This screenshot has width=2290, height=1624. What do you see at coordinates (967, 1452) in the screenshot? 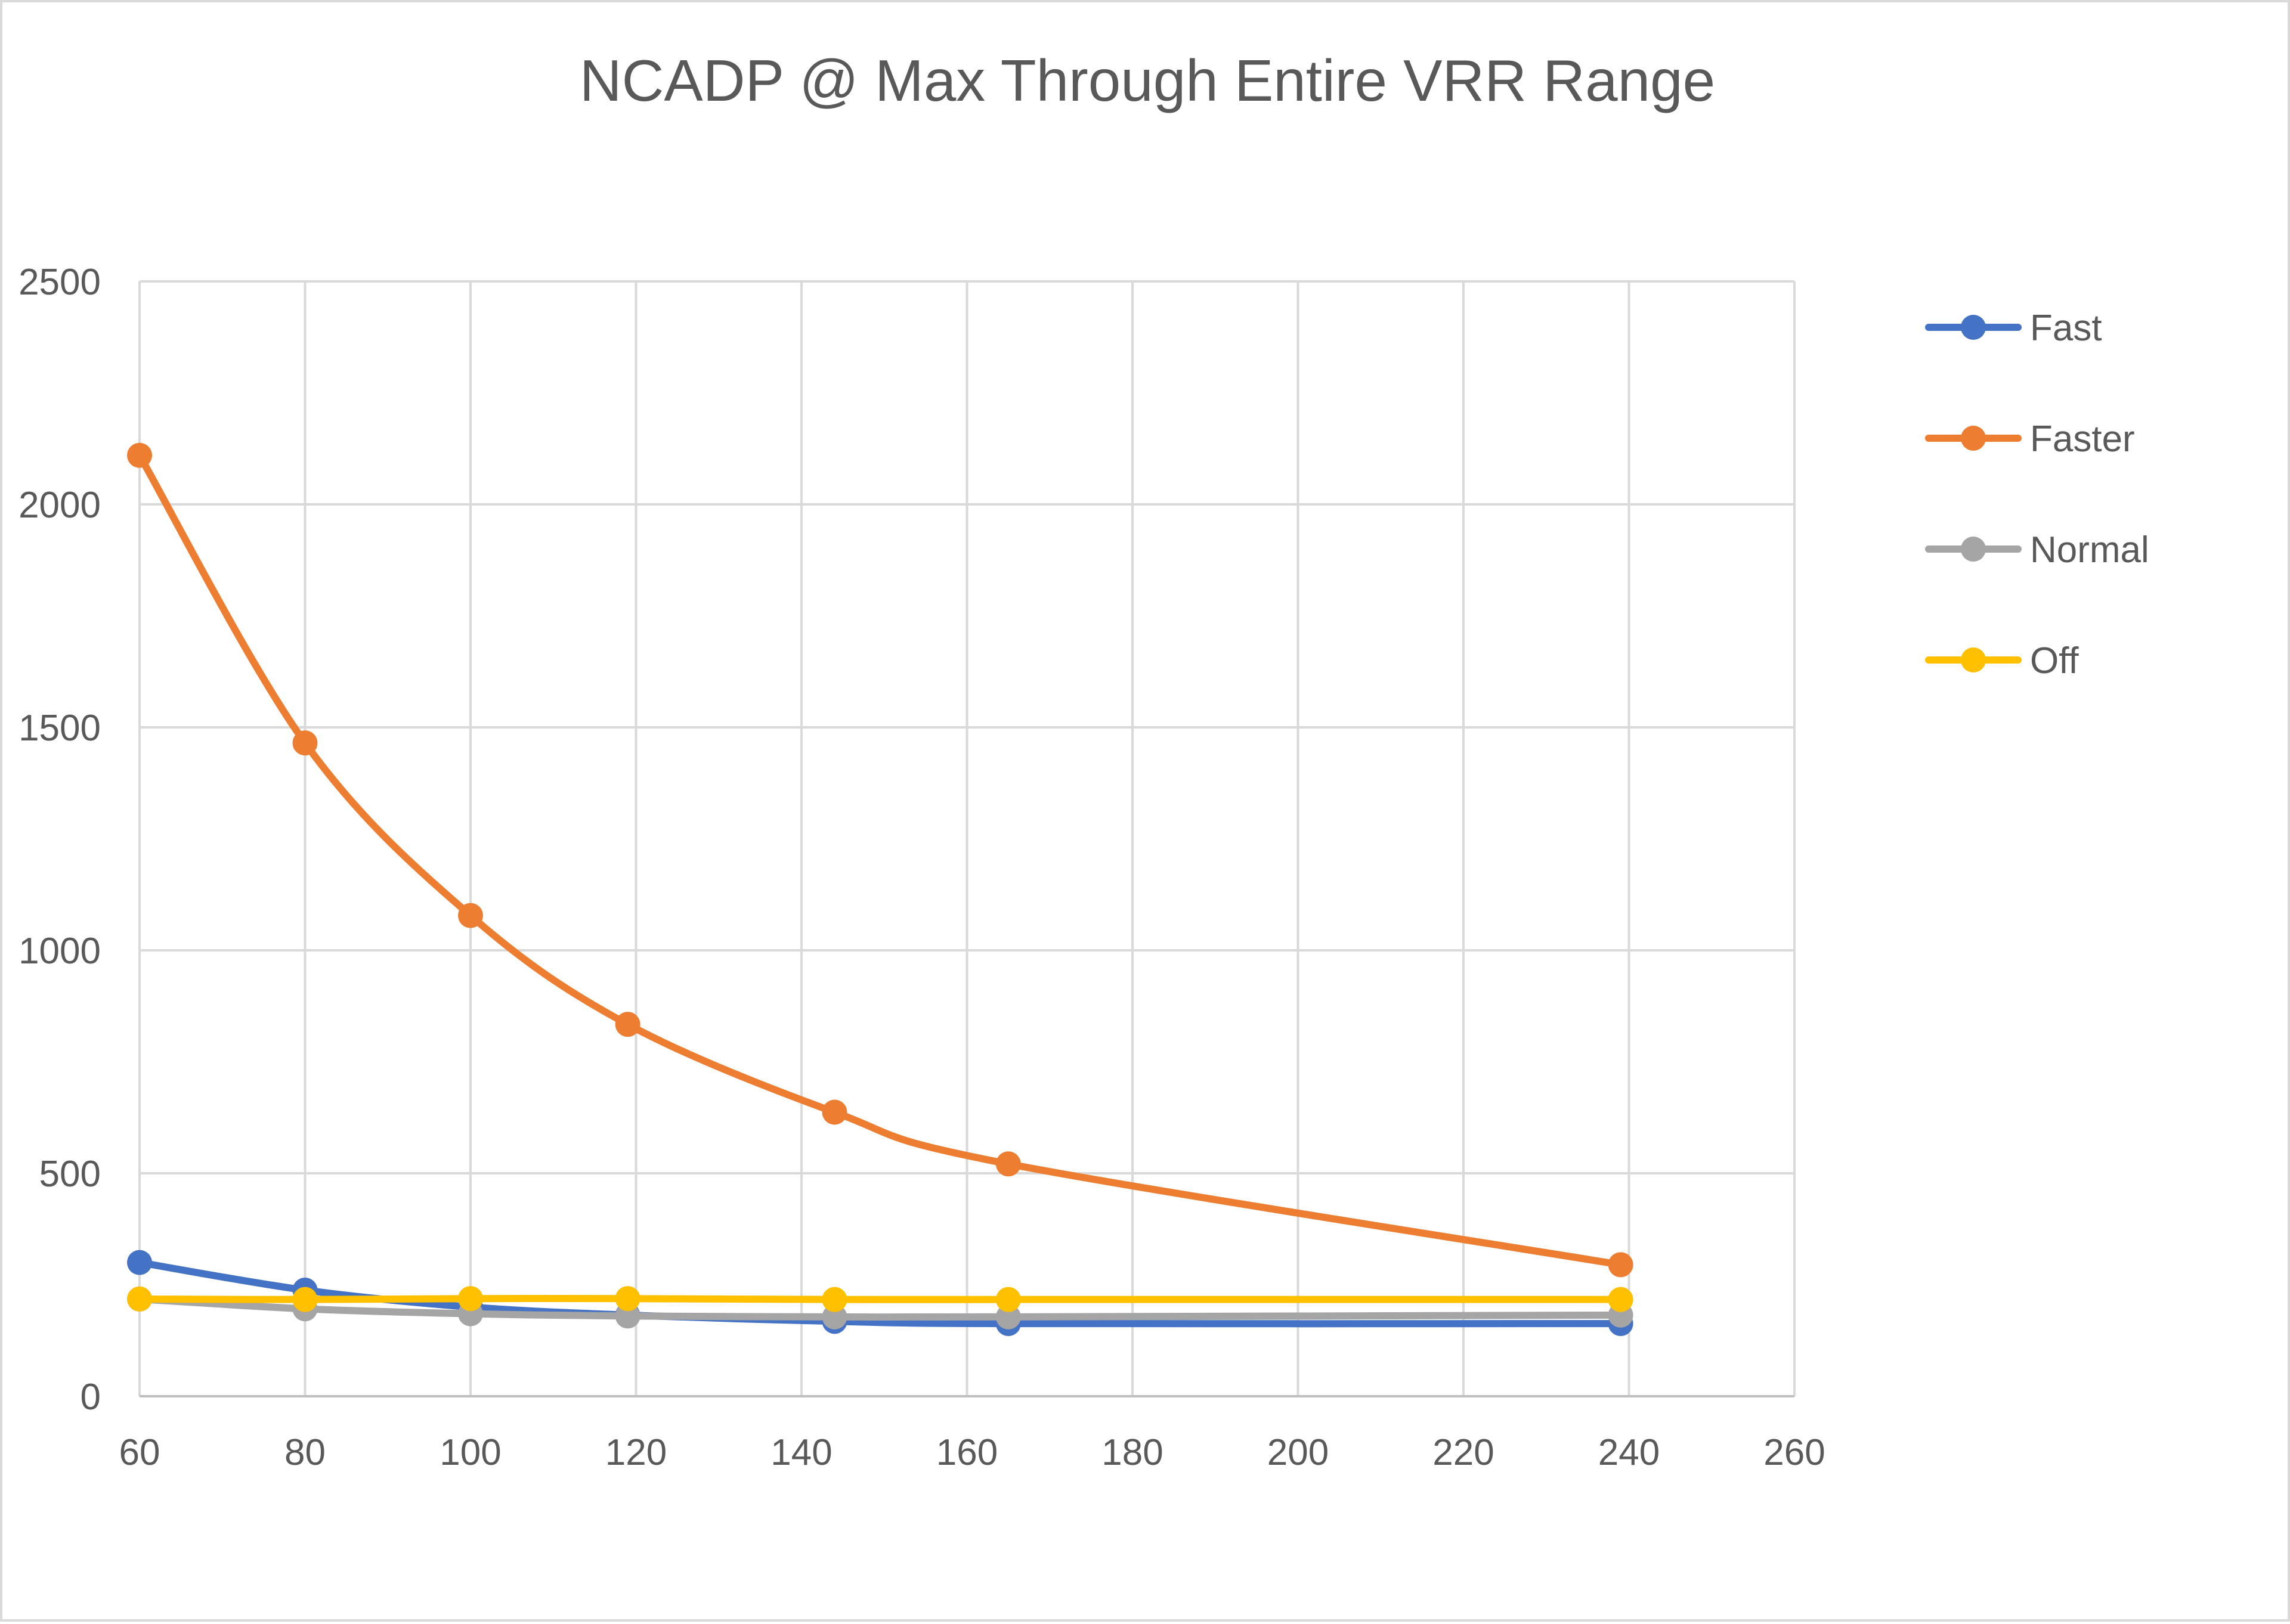
I see `x-tick-label: 160` at bounding box center [967, 1452].